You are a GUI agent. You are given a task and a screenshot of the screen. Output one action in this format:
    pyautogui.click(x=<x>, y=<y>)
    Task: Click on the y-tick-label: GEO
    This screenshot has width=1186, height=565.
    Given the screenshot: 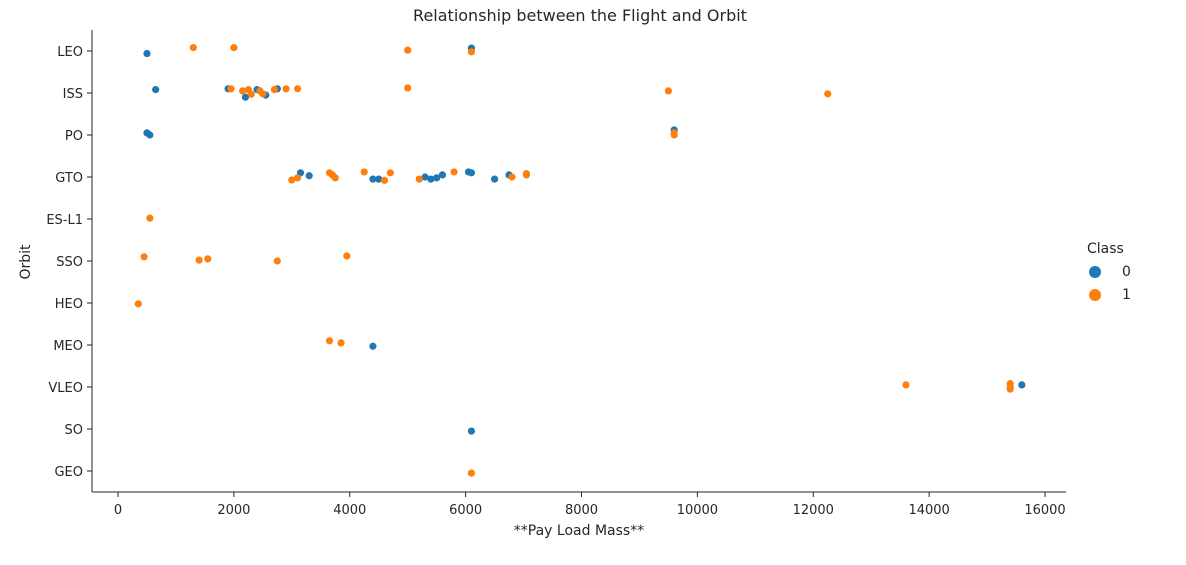 What is the action you would take?
    pyautogui.click(x=68, y=472)
    